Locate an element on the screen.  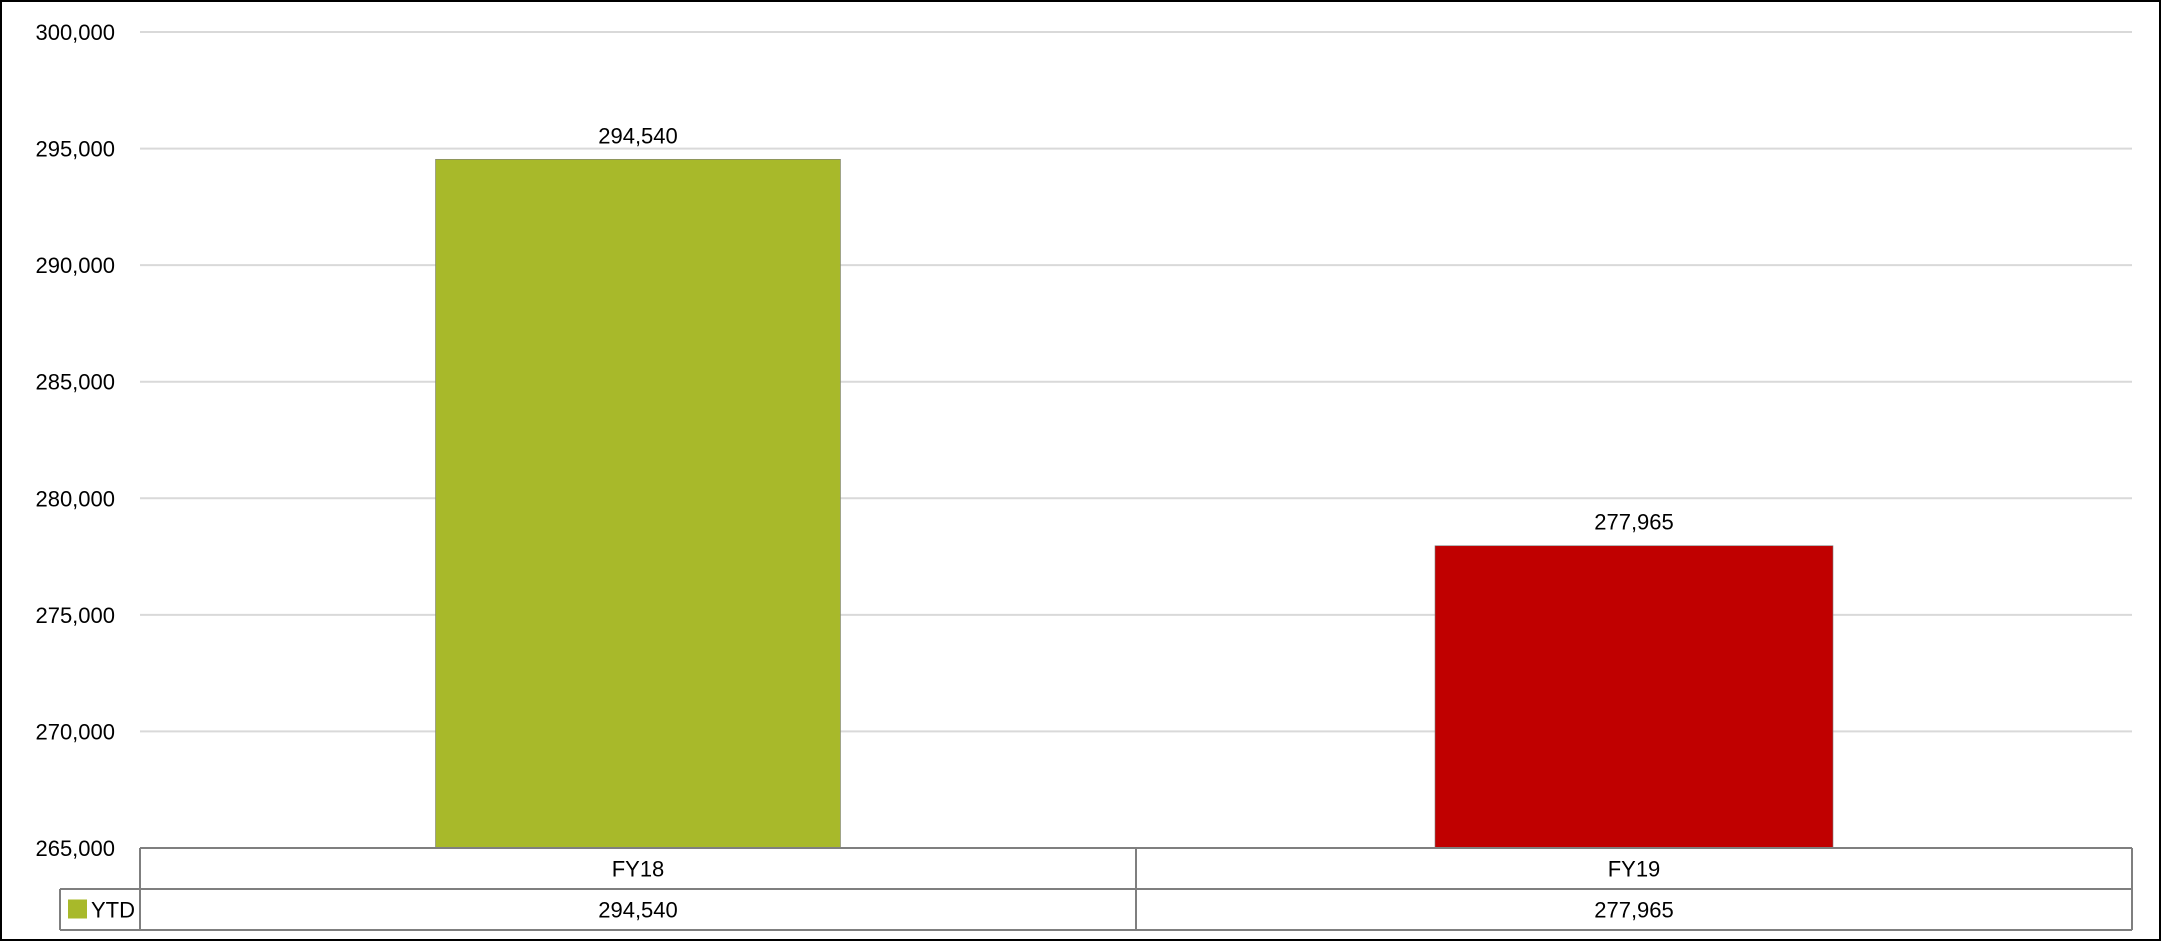
y-tick-label: 270,000 is located at coordinates (75, 731).